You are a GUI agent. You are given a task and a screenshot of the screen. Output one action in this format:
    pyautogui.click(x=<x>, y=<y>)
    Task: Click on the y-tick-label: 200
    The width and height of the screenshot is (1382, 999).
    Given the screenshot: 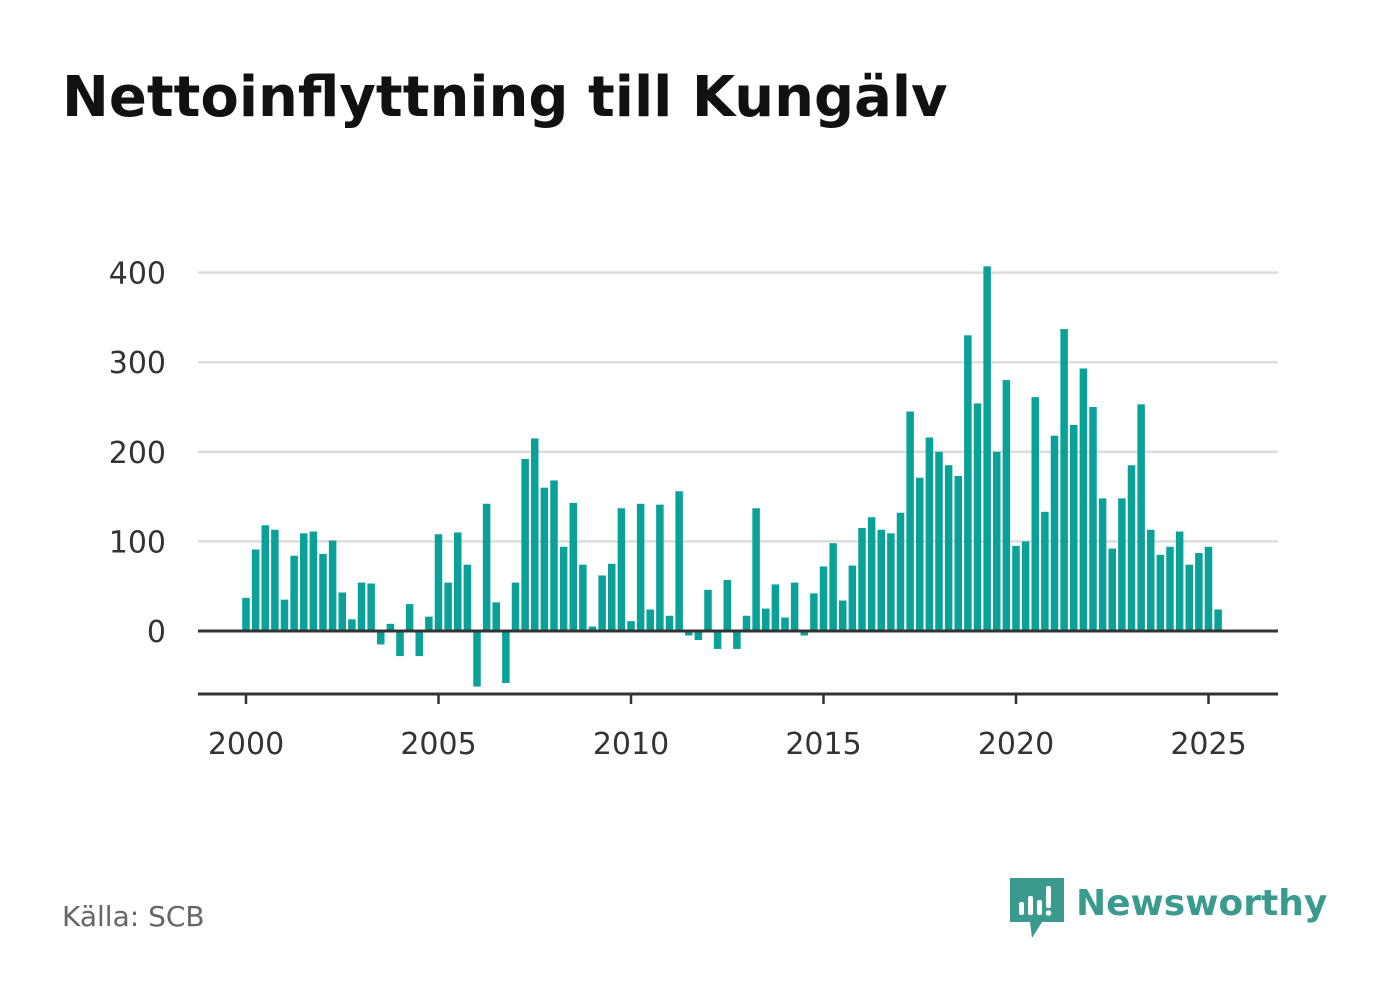 What is the action you would take?
    pyautogui.click(x=137, y=453)
    